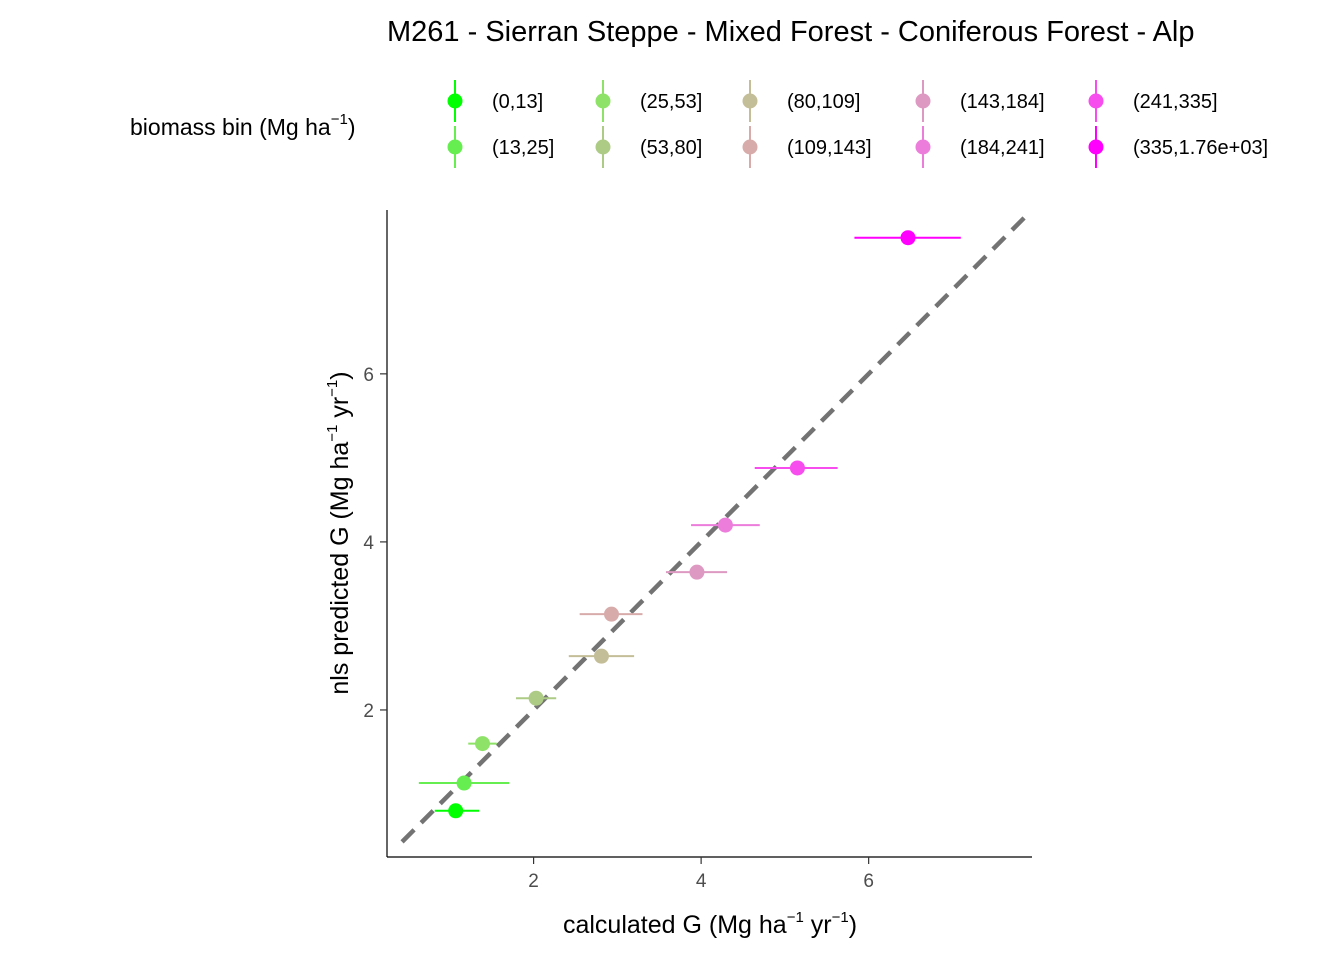 This screenshot has width=1344, height=960. Describe the element at coordinates (1002, 148) in the screenshot. I see `legend-label: (184,241]` at that location.